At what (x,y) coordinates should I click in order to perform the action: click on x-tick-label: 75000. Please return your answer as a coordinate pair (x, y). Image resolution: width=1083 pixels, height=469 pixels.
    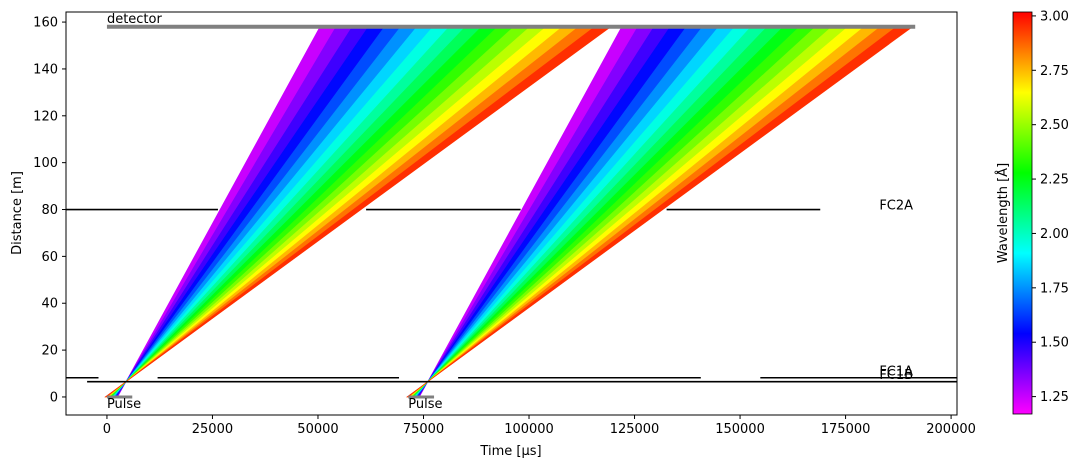
    Looking at the image, I should click on (423, 429).